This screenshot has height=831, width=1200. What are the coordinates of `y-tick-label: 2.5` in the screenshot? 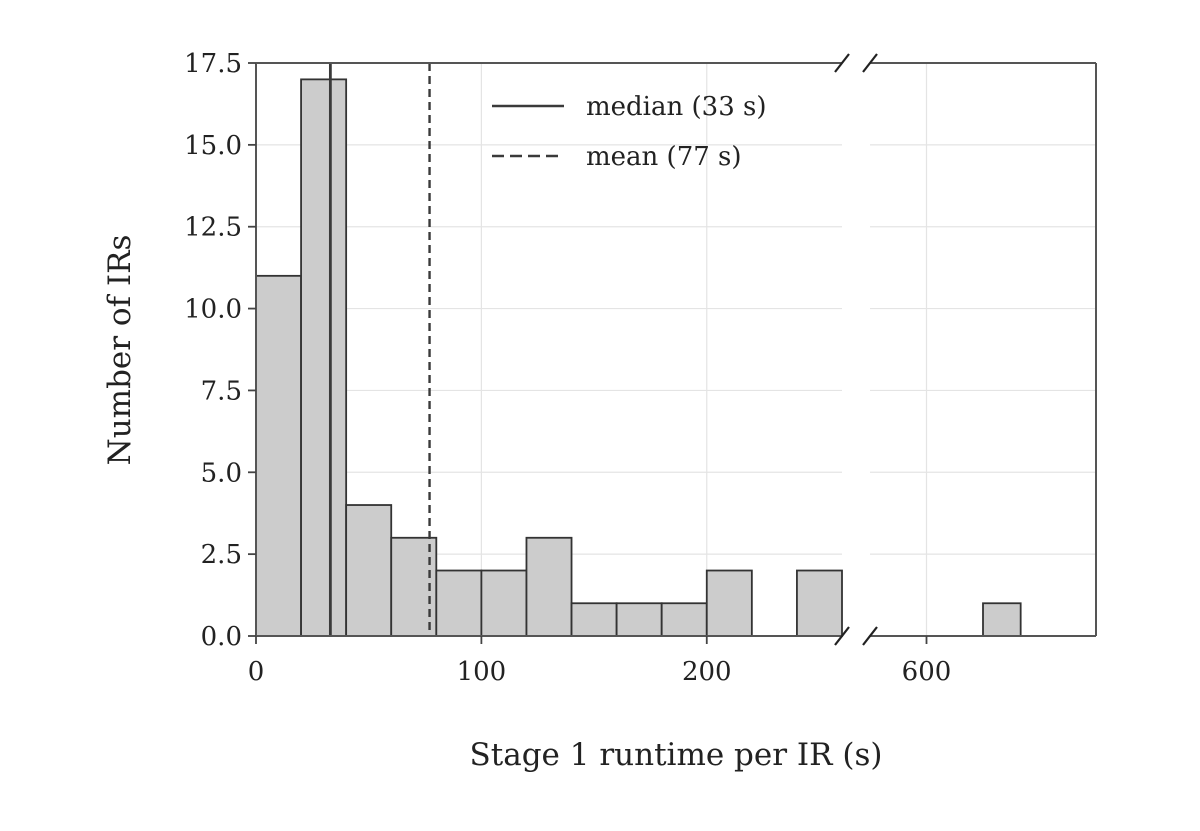 It's located at (221, 555).